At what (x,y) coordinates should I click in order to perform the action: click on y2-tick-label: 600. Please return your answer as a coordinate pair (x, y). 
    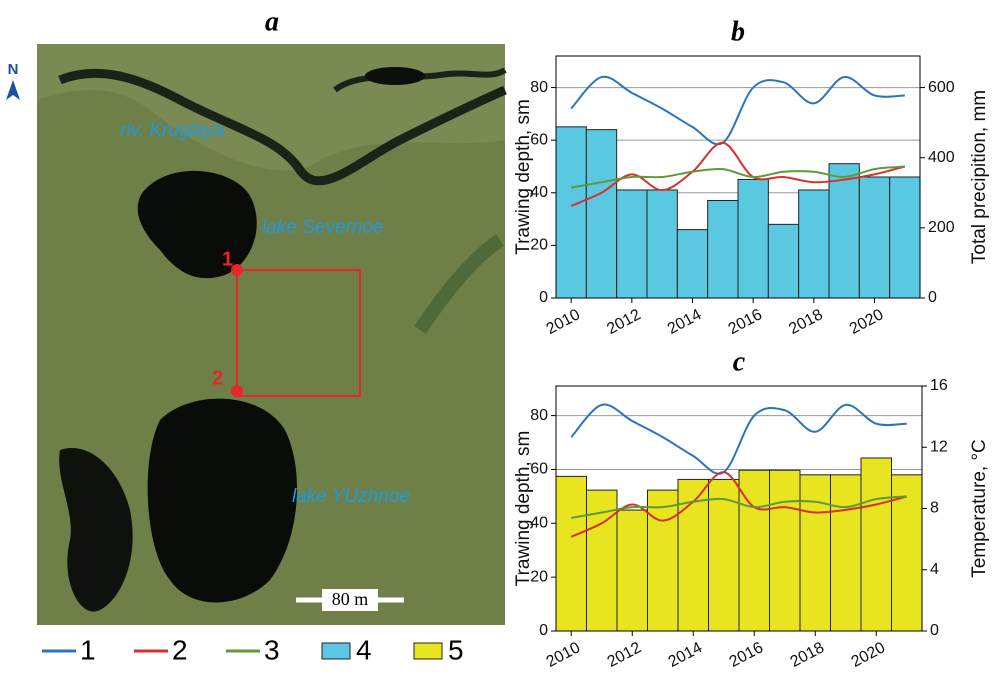
    Looking at the image, I should click on (941, 87).